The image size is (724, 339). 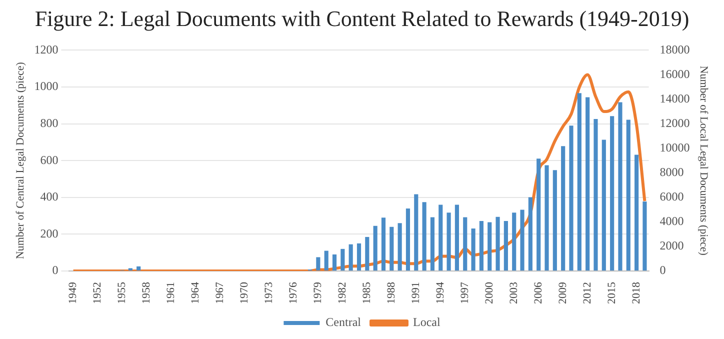 What do you see at coordinates (675, 147) in the screenshot?
I see `y2-tick-label: 10000` at bounding box center [675, 147].